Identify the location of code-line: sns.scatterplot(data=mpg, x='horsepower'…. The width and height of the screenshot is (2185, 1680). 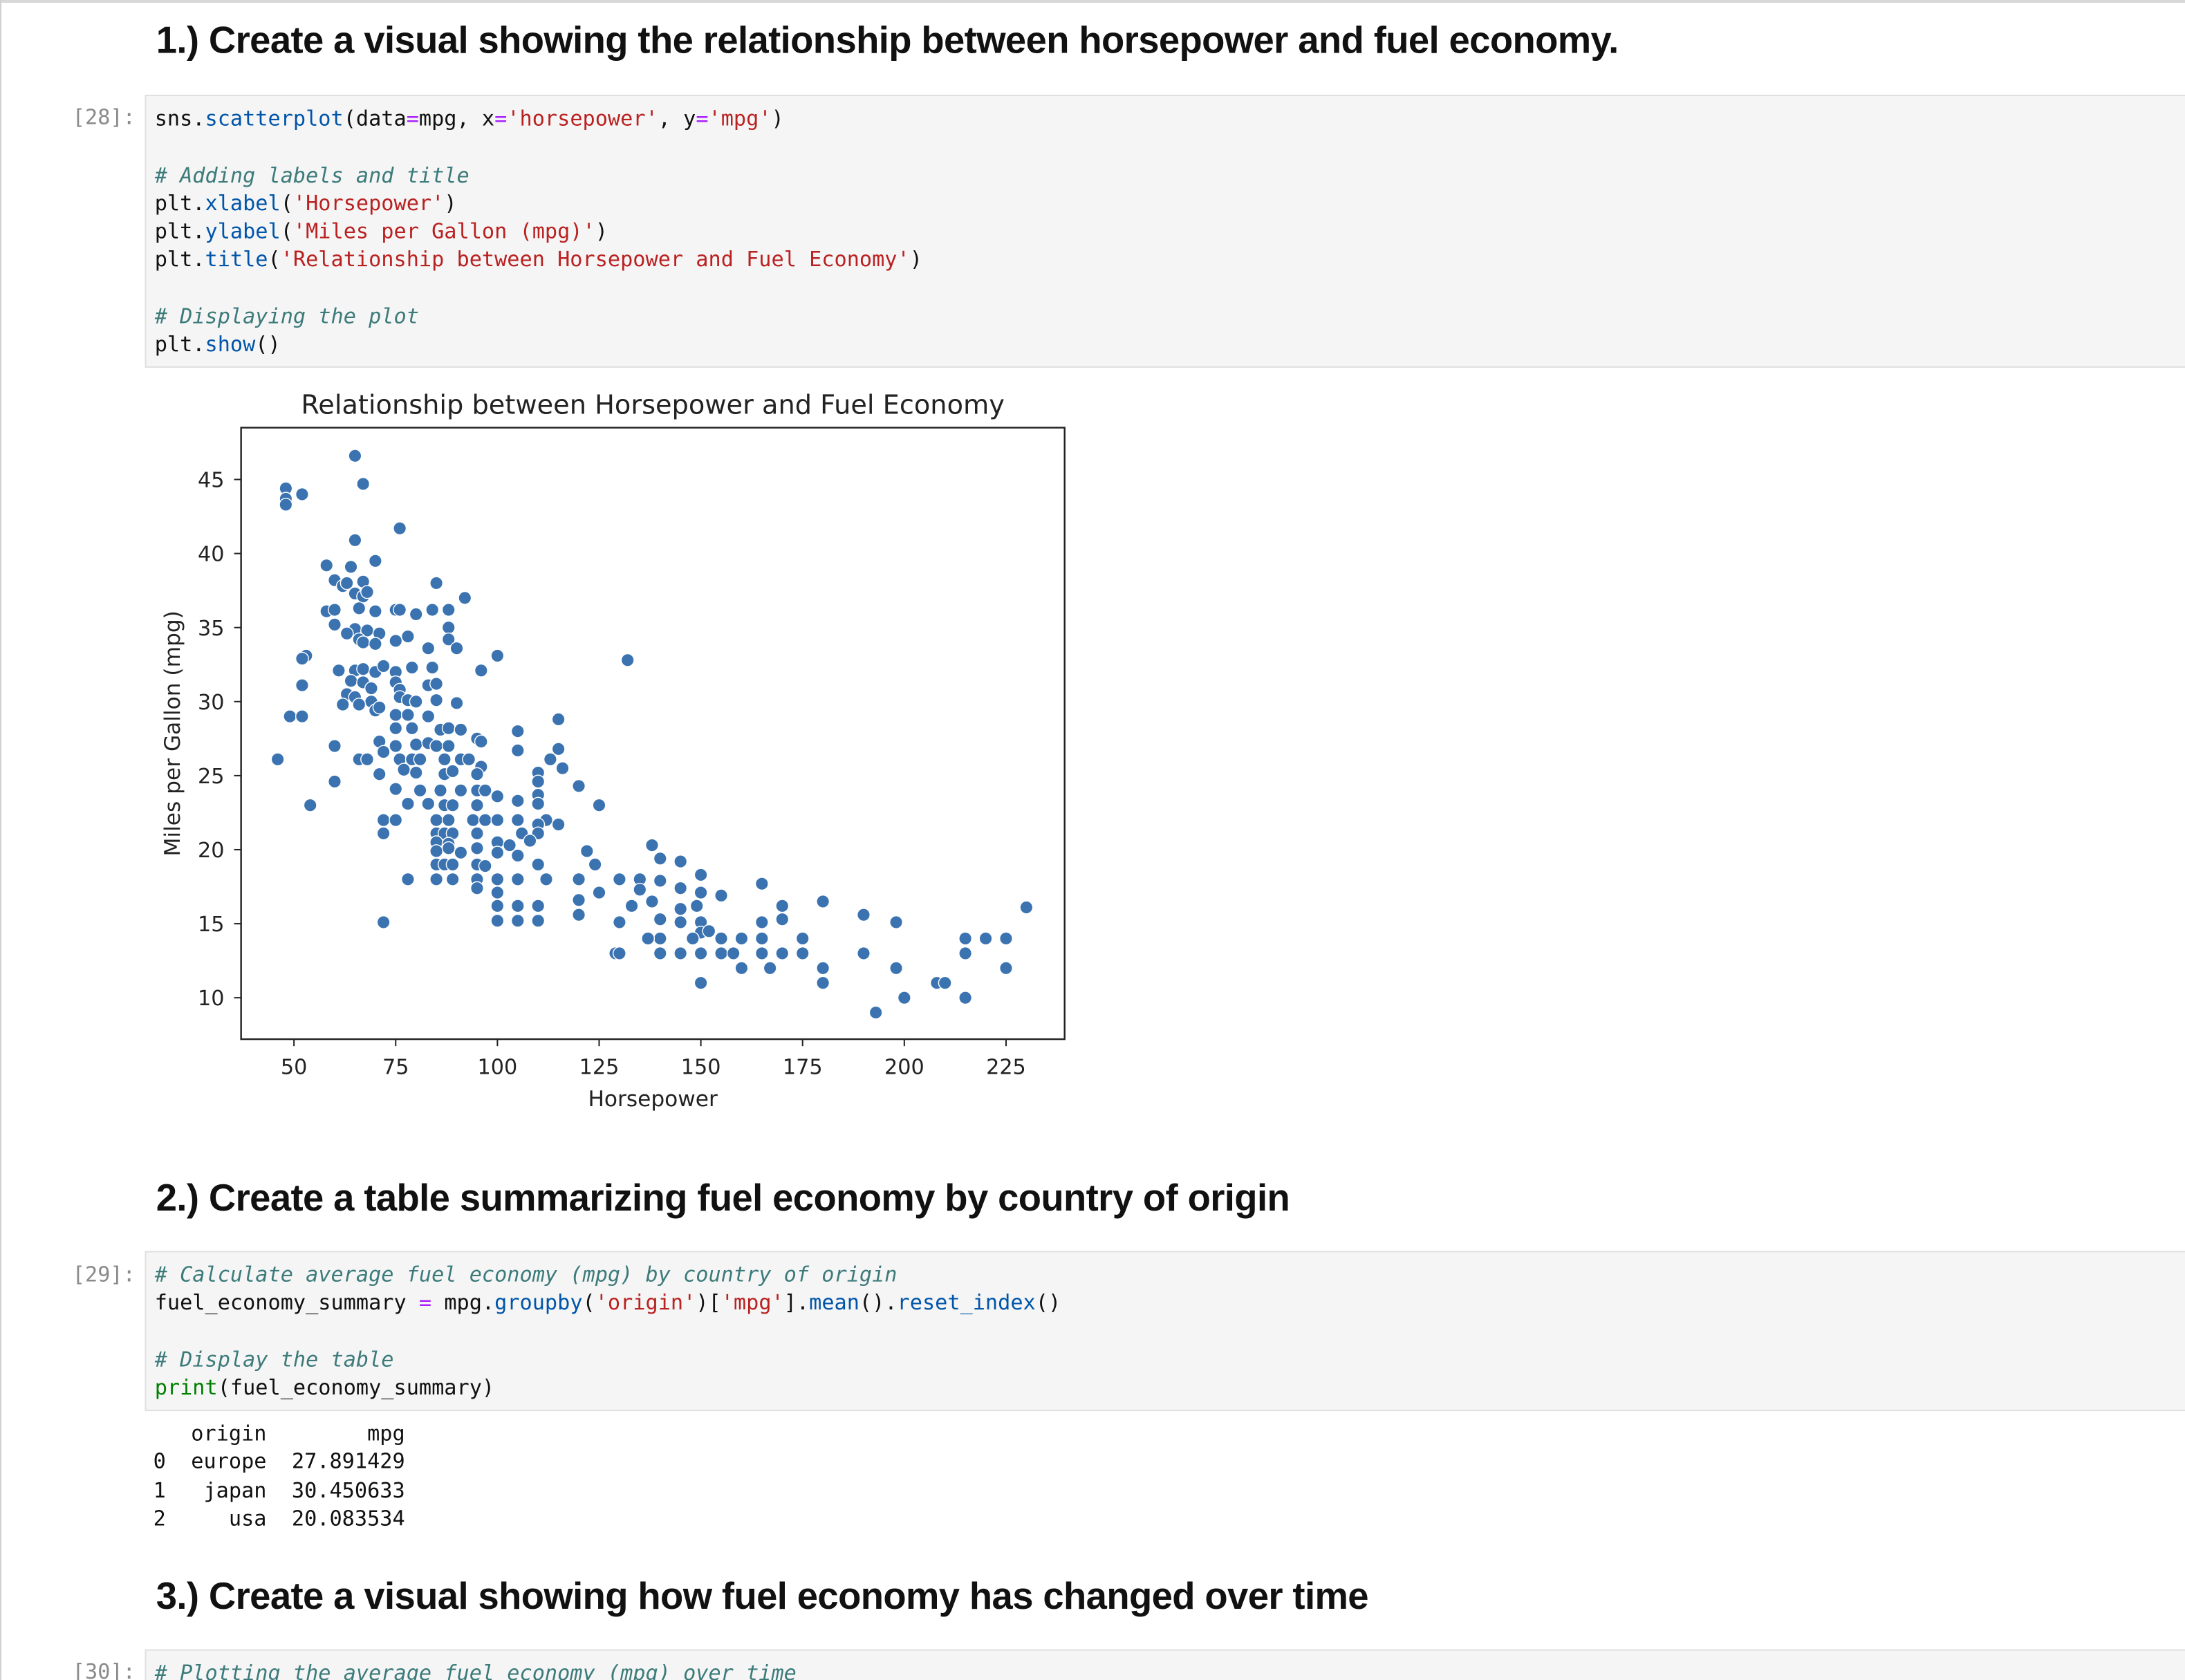
(469, 118).